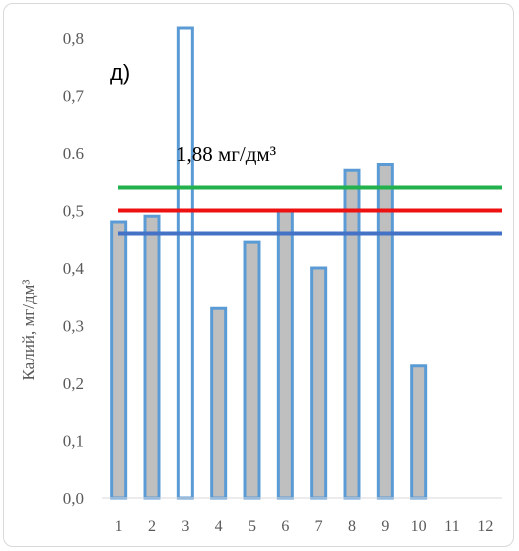 The height and width of the screenshot is (551, 519). Describe the element at coordinates (419, 526) in the screenshot. I see `x-tick-label: 10` at that location.